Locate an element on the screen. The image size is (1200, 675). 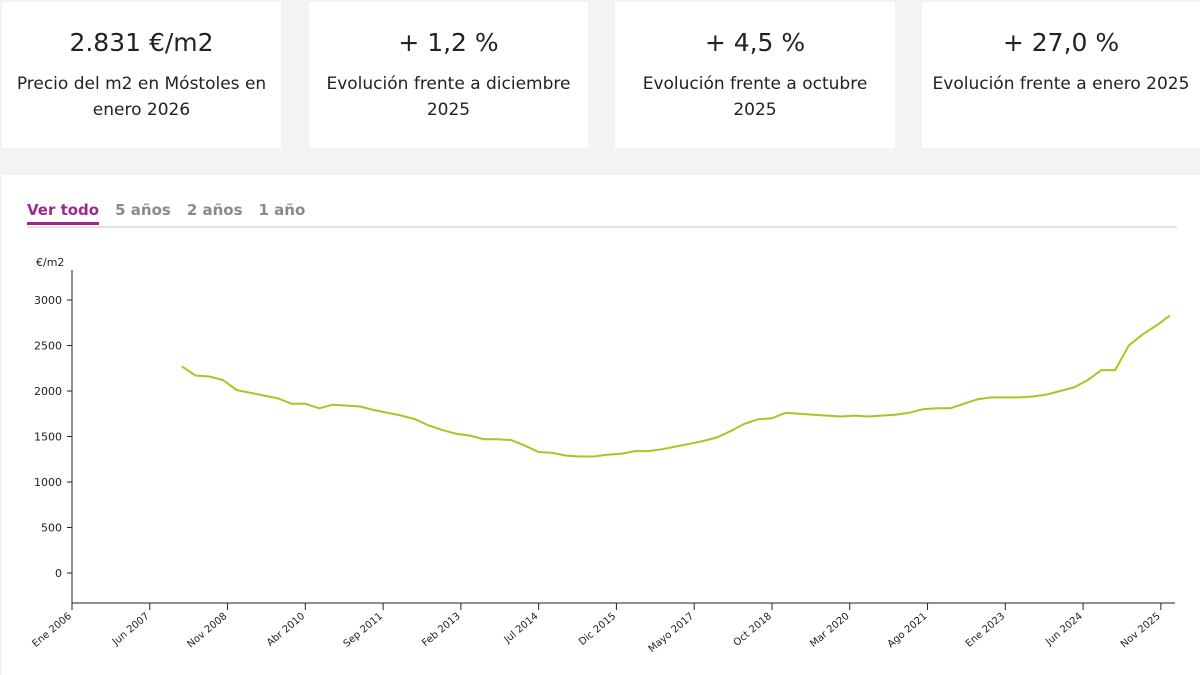
y-tick-label: 1500 is located at coordinates (48, 437).